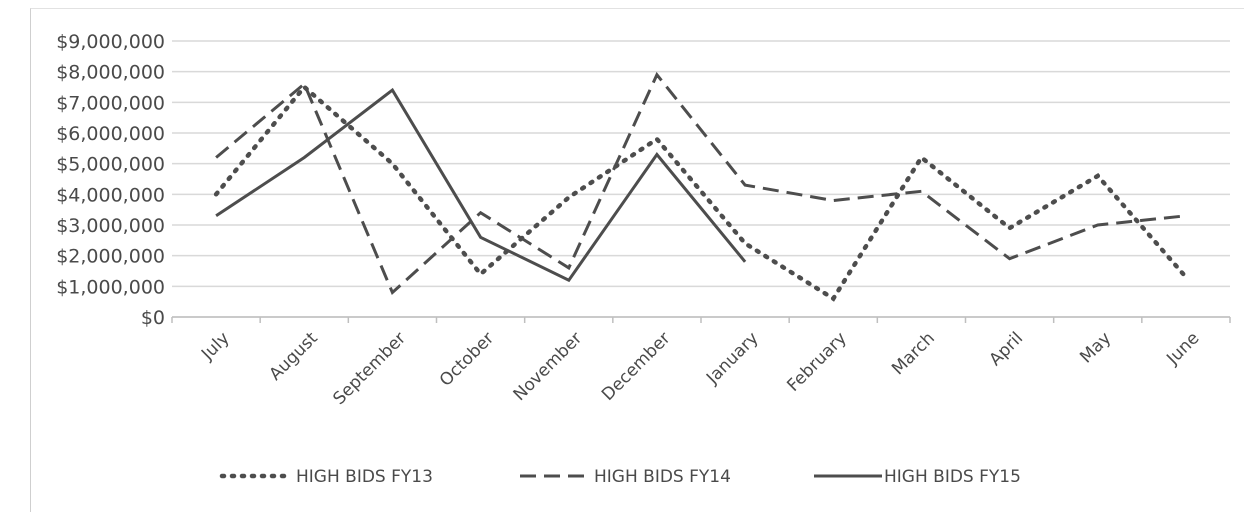  I want to click on legend-label-fy14: HIGH BIDS FY14, so click(662, 477).